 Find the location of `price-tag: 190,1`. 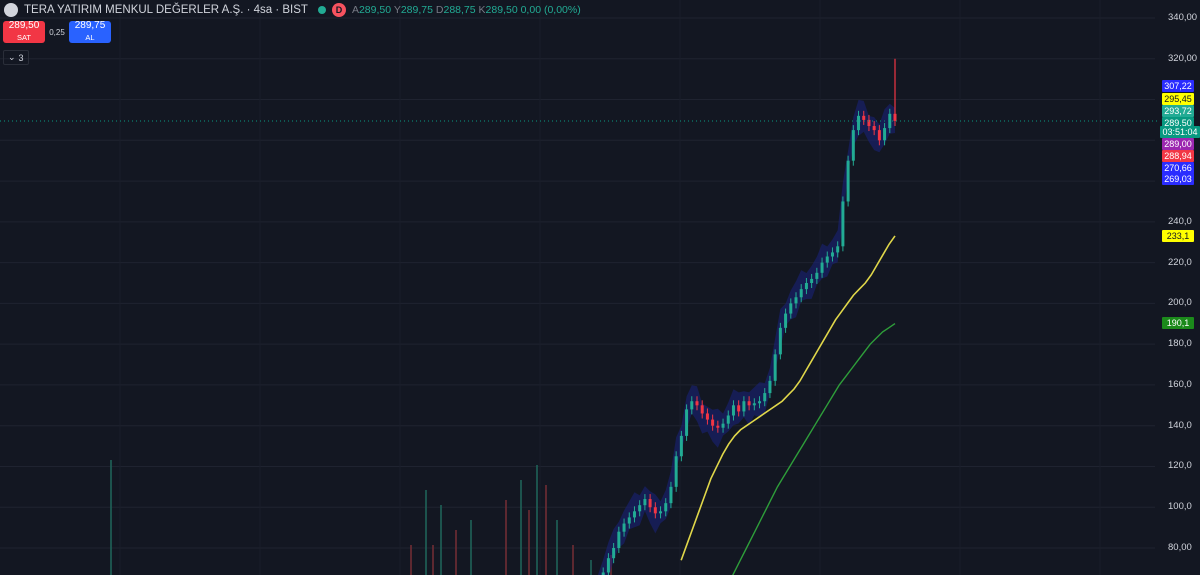

price-tag: 190,1 is located at coordinates (1178, 323).